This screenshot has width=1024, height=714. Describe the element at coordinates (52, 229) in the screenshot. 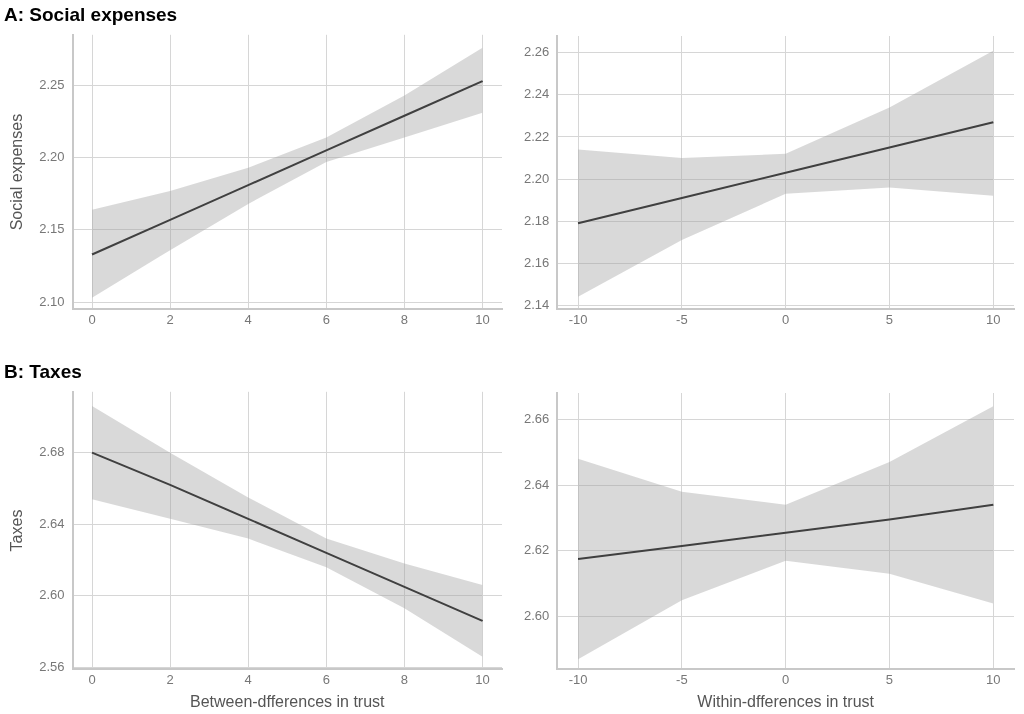

I see `y-tick-label: 2.15` at that location.